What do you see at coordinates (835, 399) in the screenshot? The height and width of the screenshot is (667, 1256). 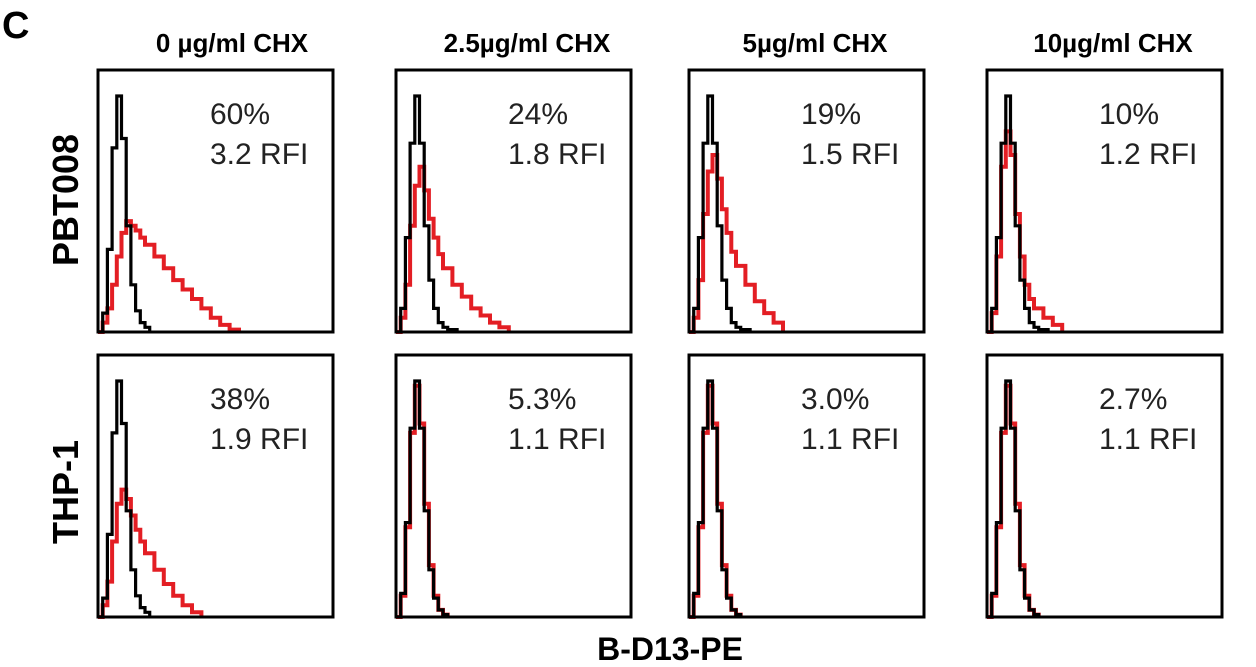 I see `annotation-percent: 3.0%` at bounding box center [835, 399].